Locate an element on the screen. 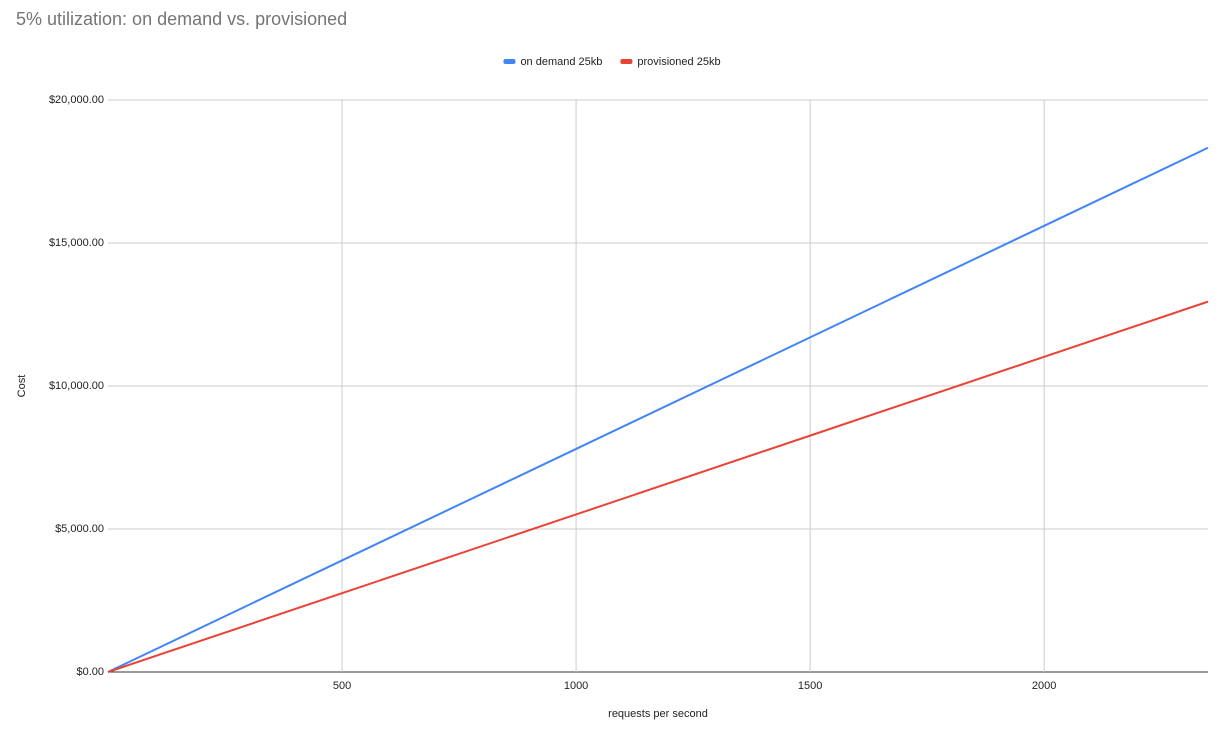 This screenshot has height=735, width=1227. x-axis-label: requests per second is located at coordinates (658, 714).